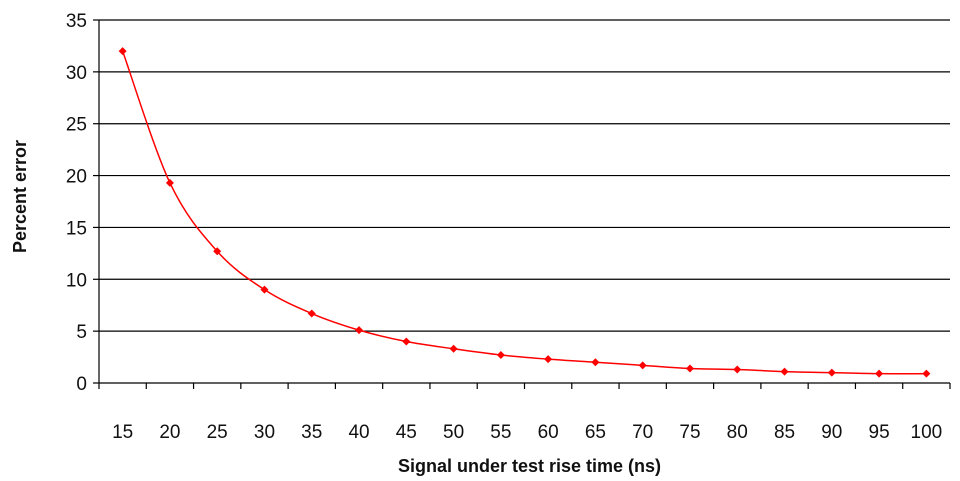  I want to click on x-tick-label: 15, so click(122, 432).